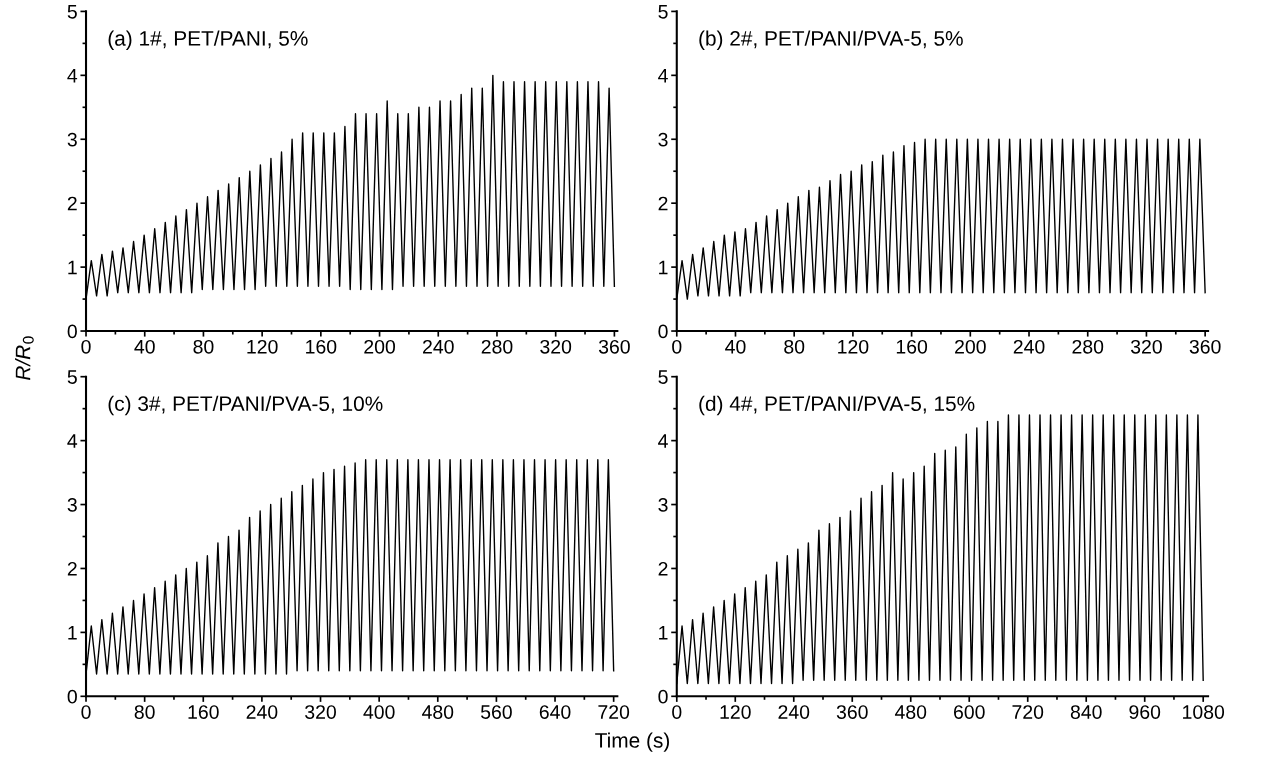 This screenshot has width=1265, height=761. What do you see at coordinates (632, 742) in the screenshot?
I see `x-axis-title: Time (s)` at bounding box center [632, 742].